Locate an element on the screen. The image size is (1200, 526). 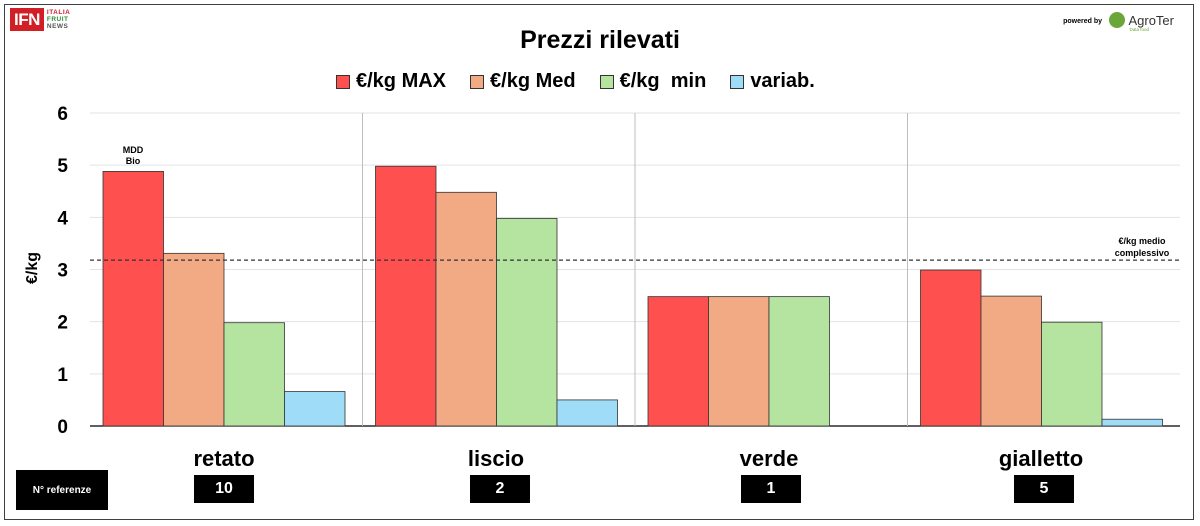
legend-item-min: €/kg min is located at coordinates (653, 81).